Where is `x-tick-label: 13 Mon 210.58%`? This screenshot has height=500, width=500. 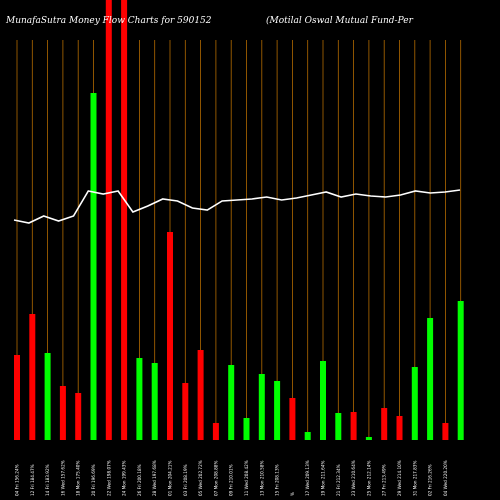
x-tick-label: 13 Mon 210.58% is located at coordinates (261, 478).